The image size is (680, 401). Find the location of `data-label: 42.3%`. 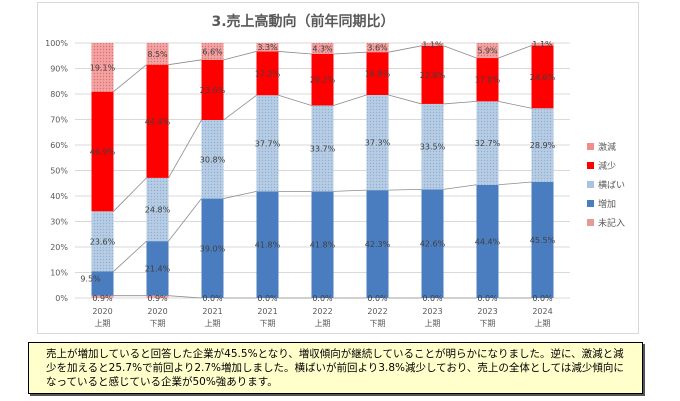

data-label: 42.3% is located at coordinates (378, 244).